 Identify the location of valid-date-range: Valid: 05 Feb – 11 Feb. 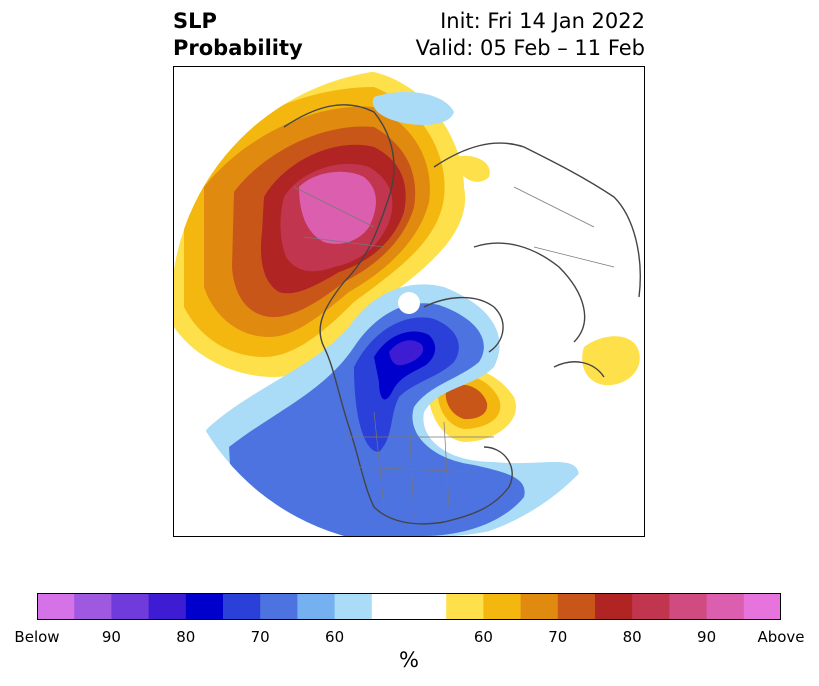
(530, 48).